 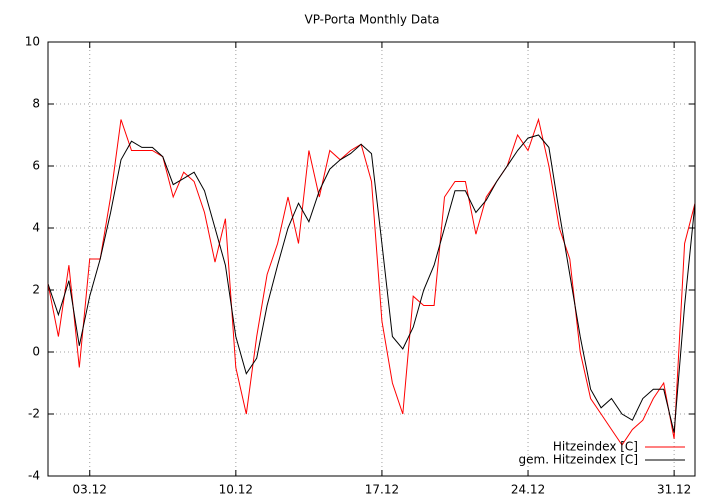 What do you see at coordinates (236, 490) in the screenshot?
I see `x-tick-label: 10.12` at bounding box center [236, 490].